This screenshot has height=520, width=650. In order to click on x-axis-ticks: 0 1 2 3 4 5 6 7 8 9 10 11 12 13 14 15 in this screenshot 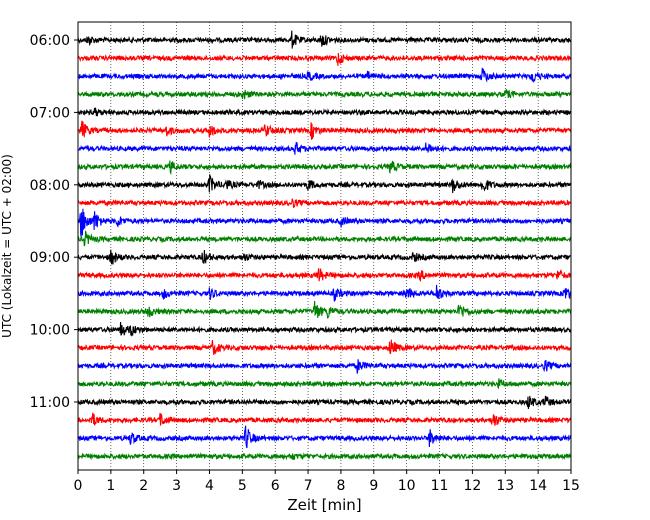, I will do `click(327, 482)`.